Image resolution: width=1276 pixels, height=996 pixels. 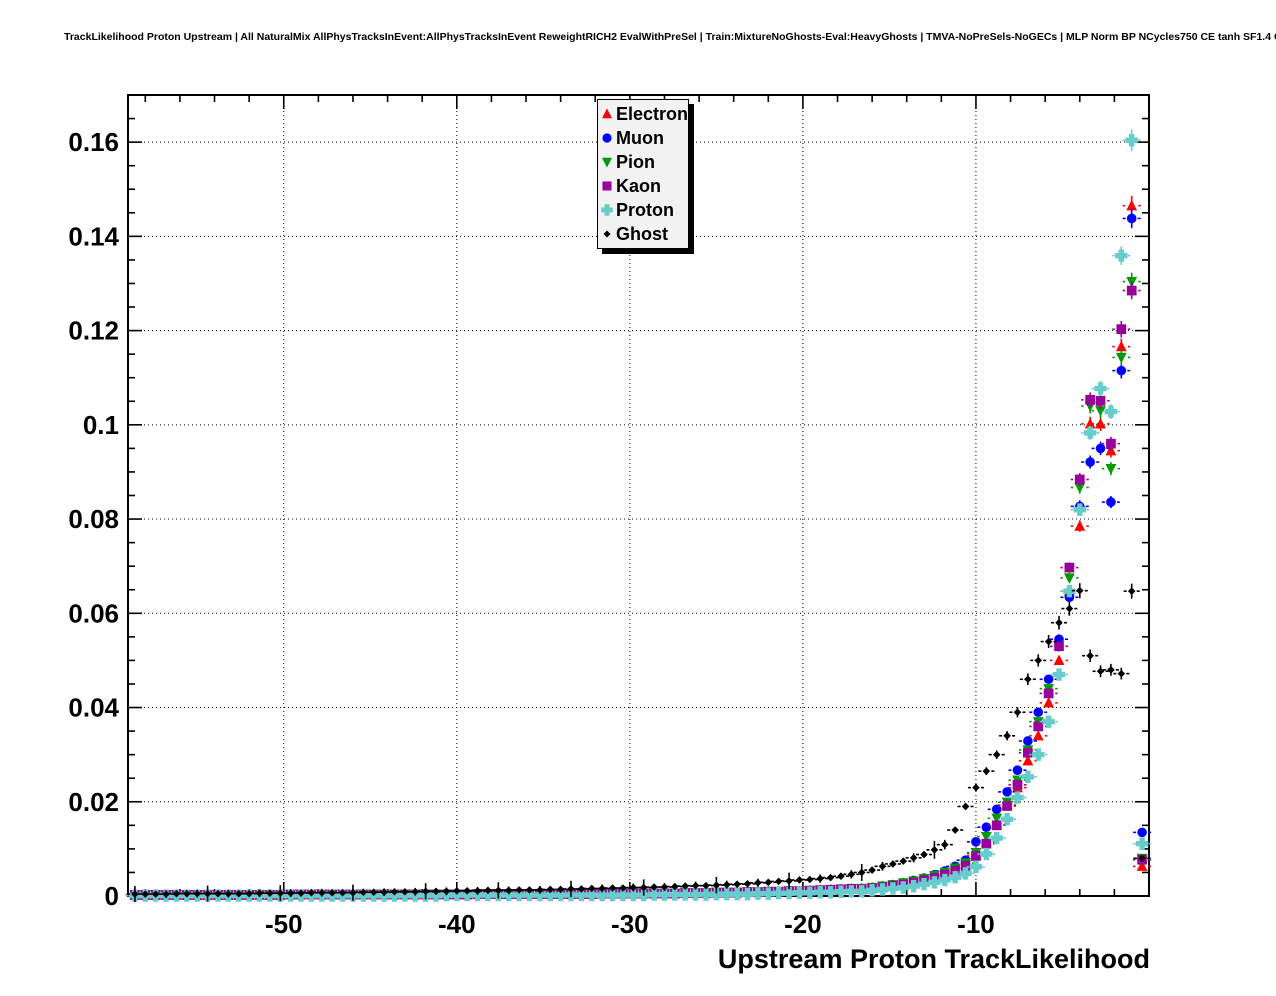 What do you see at coordinates (93, 142) in the screenshot?
I see `y-tick-label: 0.16` at bounding box center [93, 142].